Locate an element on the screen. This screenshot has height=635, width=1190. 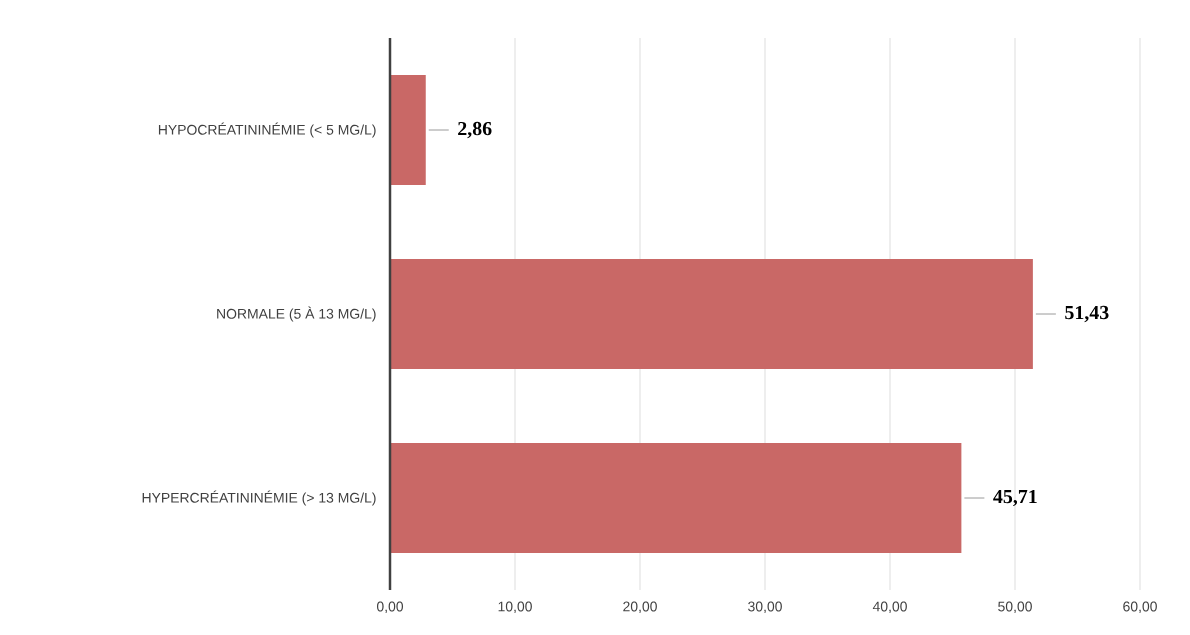
x-tick-label: 60,00 is located at coordinates (1140, 607).